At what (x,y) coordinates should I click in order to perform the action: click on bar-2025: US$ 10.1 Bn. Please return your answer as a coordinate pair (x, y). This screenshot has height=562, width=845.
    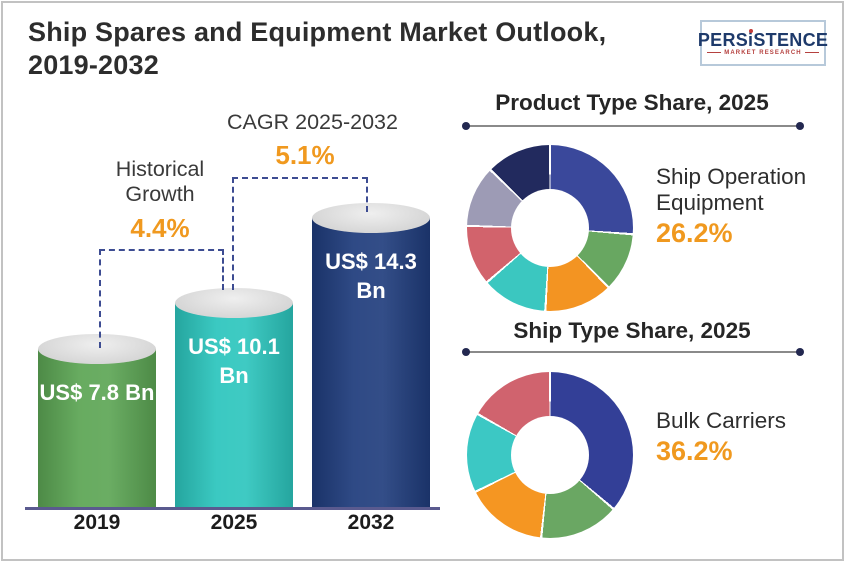
    Looking at the image, I should click on (234, 397).